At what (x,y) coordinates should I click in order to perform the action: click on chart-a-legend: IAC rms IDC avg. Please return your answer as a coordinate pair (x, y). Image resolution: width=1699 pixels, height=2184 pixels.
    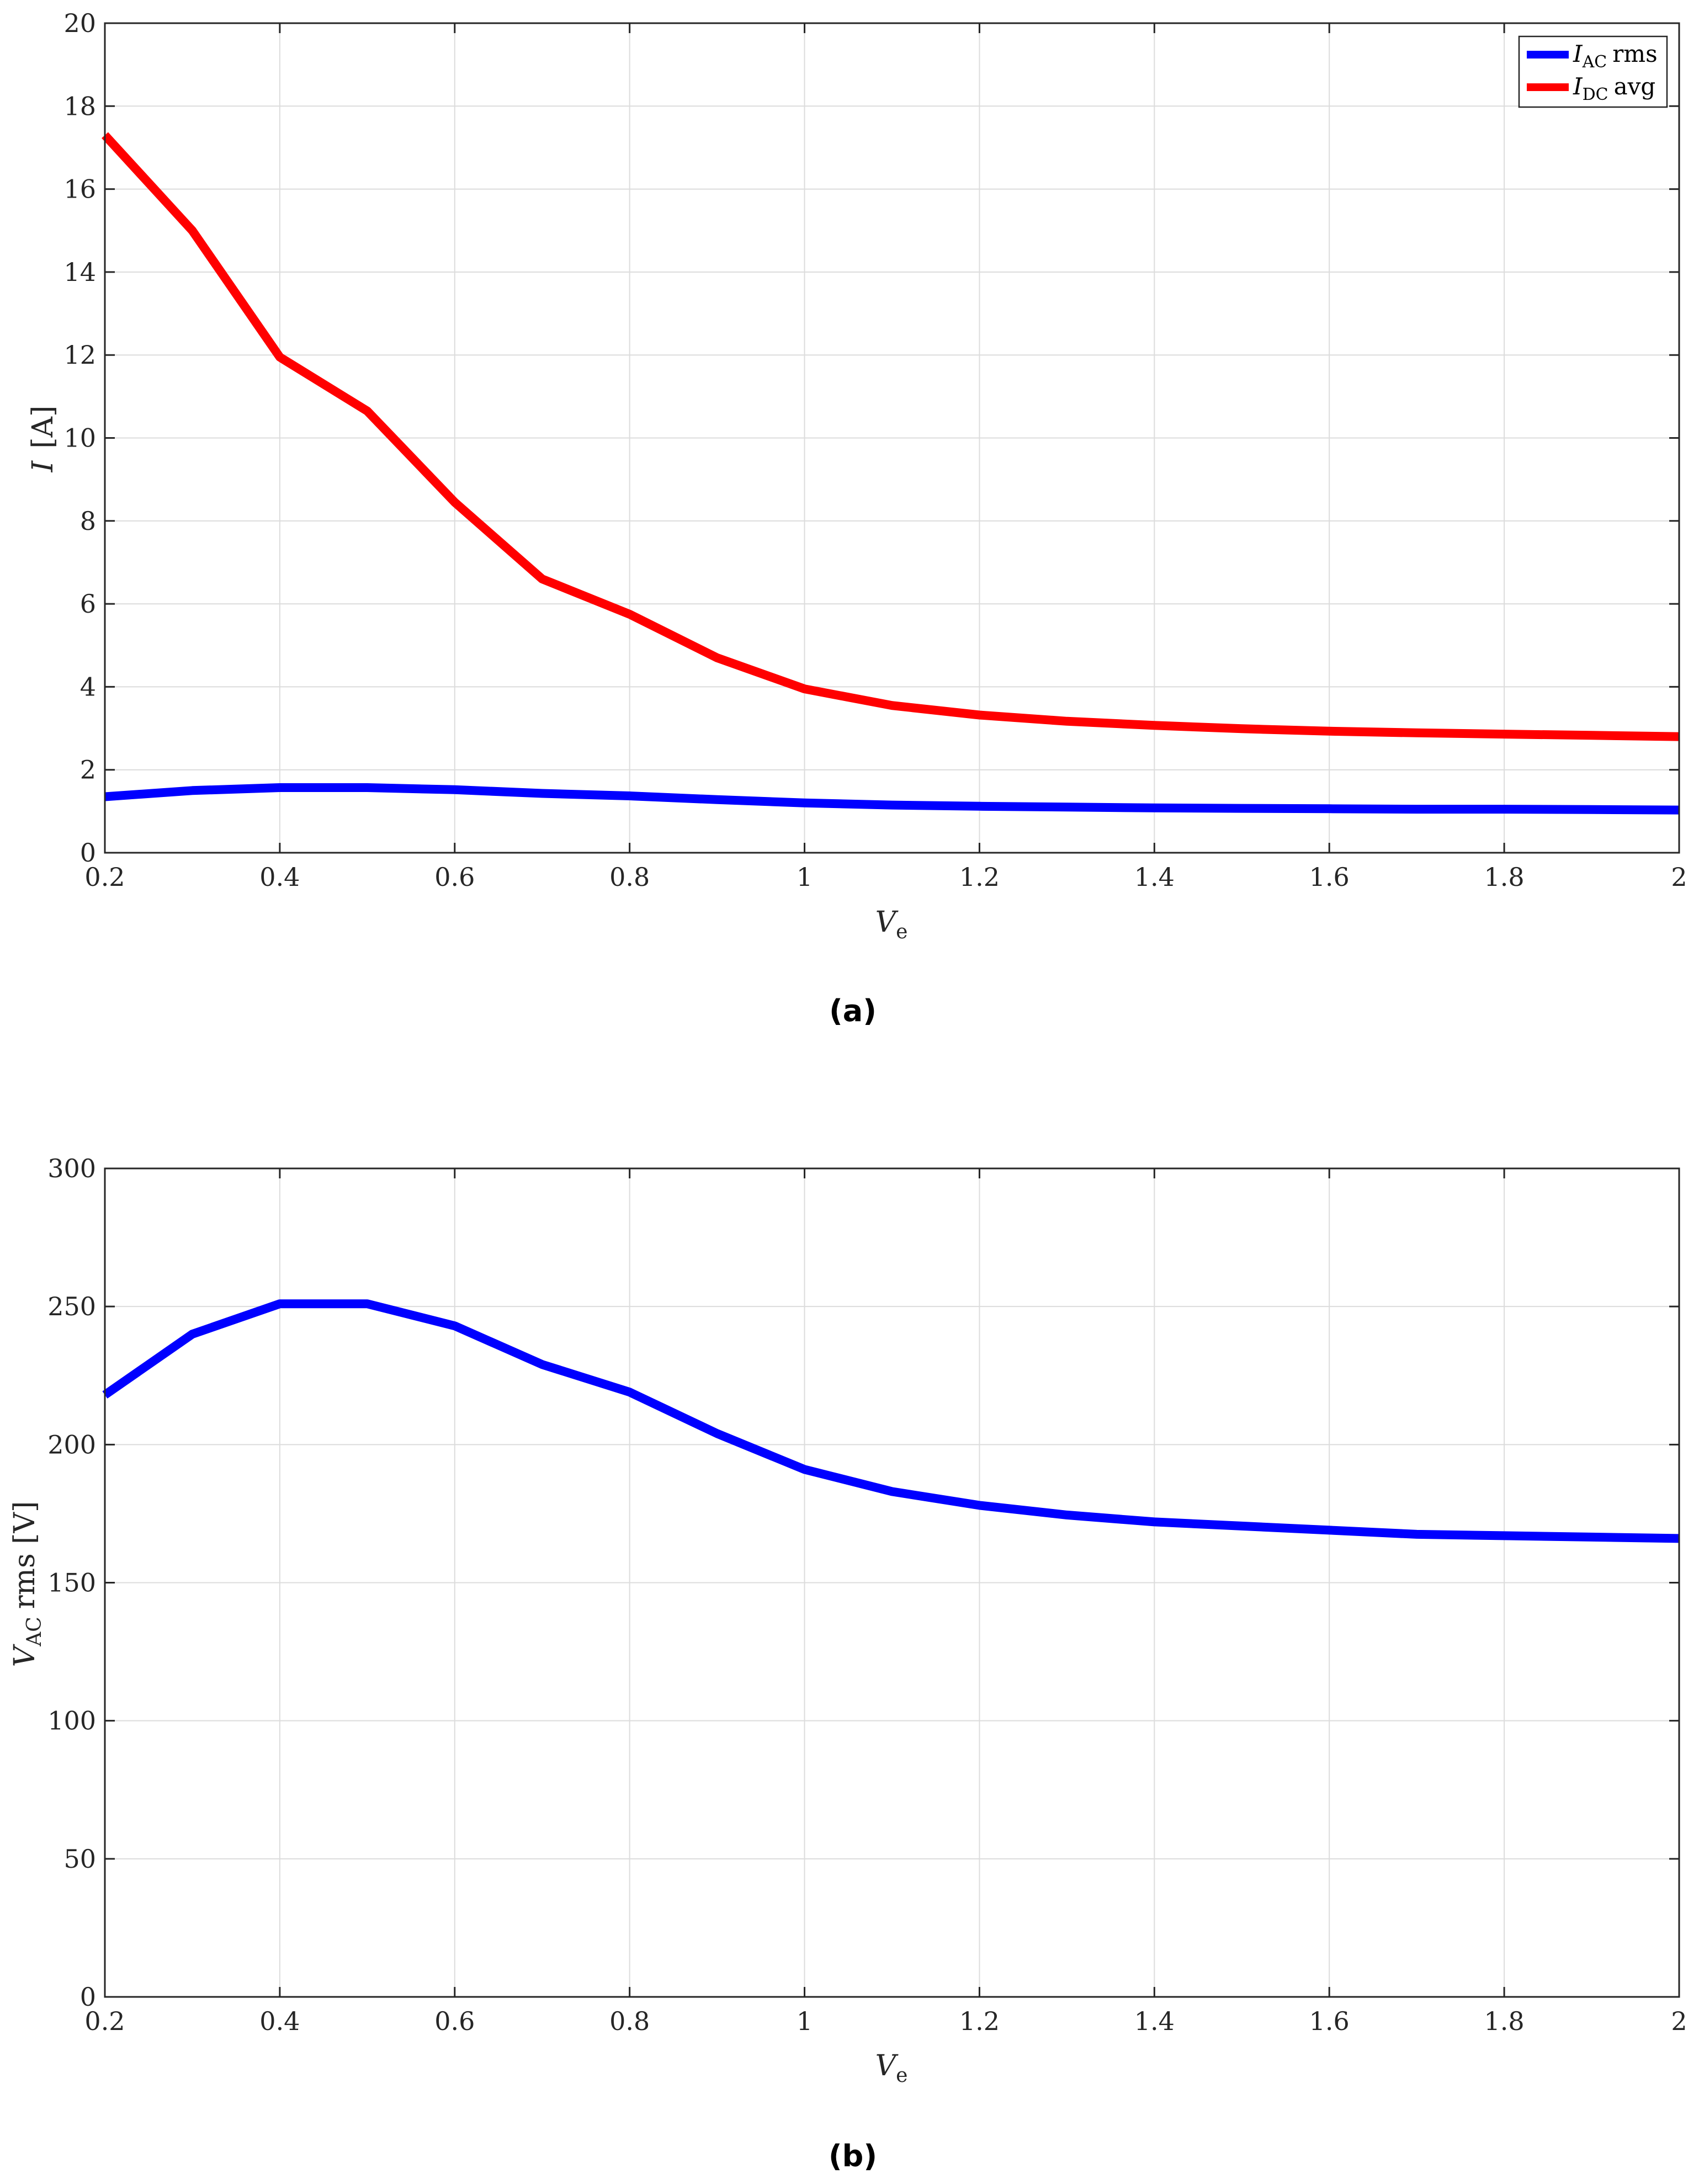
    Looking at the image, I should click on (1593, 71).